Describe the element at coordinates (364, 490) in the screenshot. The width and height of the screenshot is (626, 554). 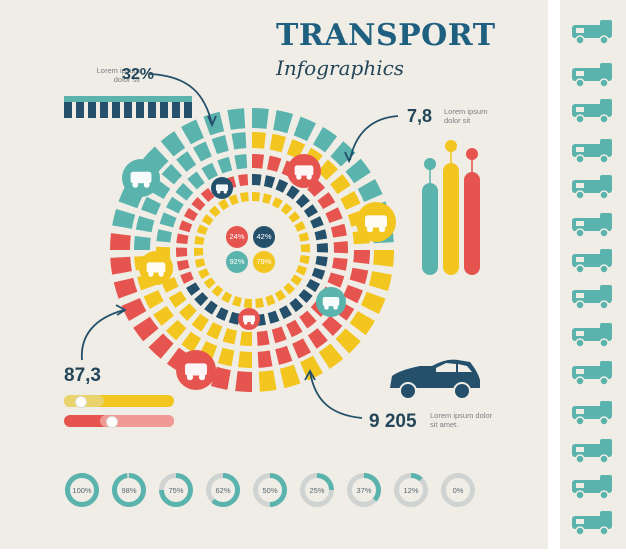
I see `percent-circle: 37%` at that location.